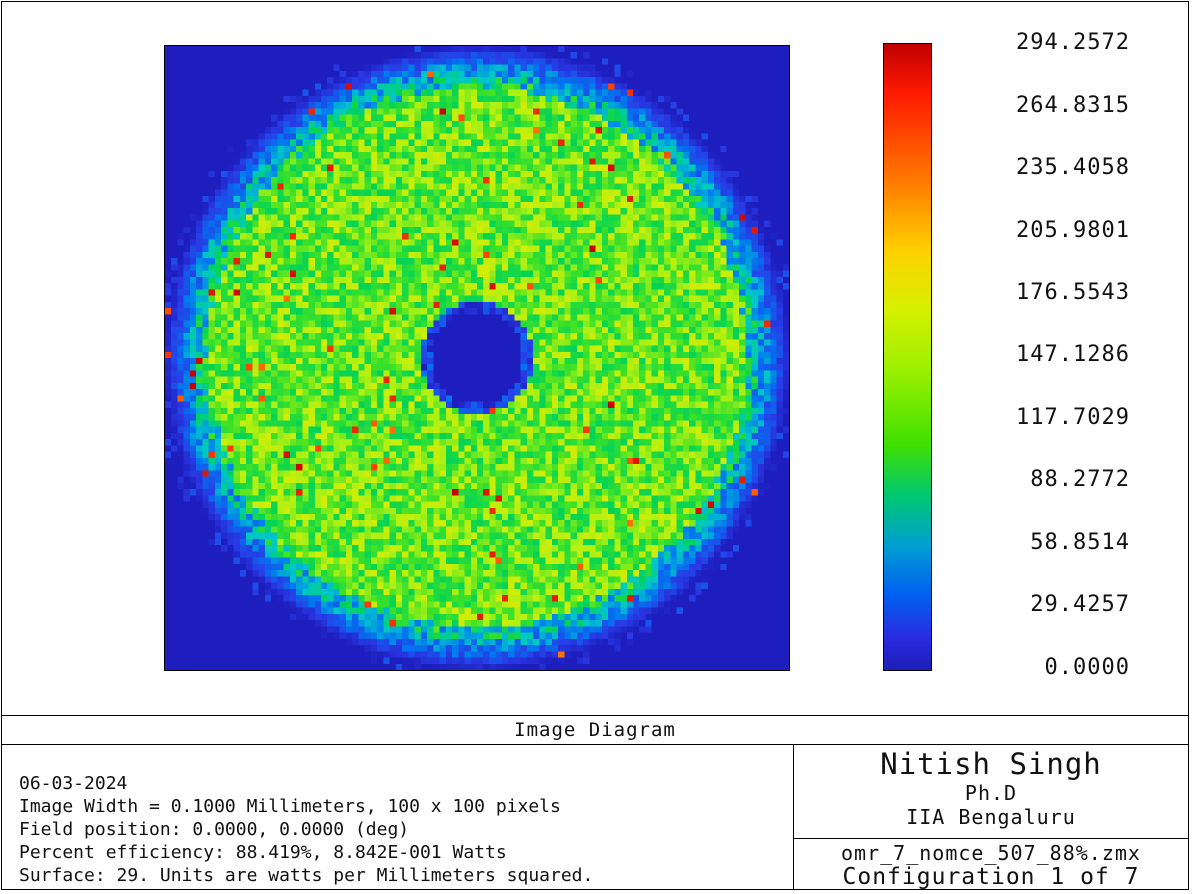  What do you see at coordinates (1073, 292) in the screenshot?
I see `colorbar-tick-label: 176.5543` at bounding box center [1073, 292].